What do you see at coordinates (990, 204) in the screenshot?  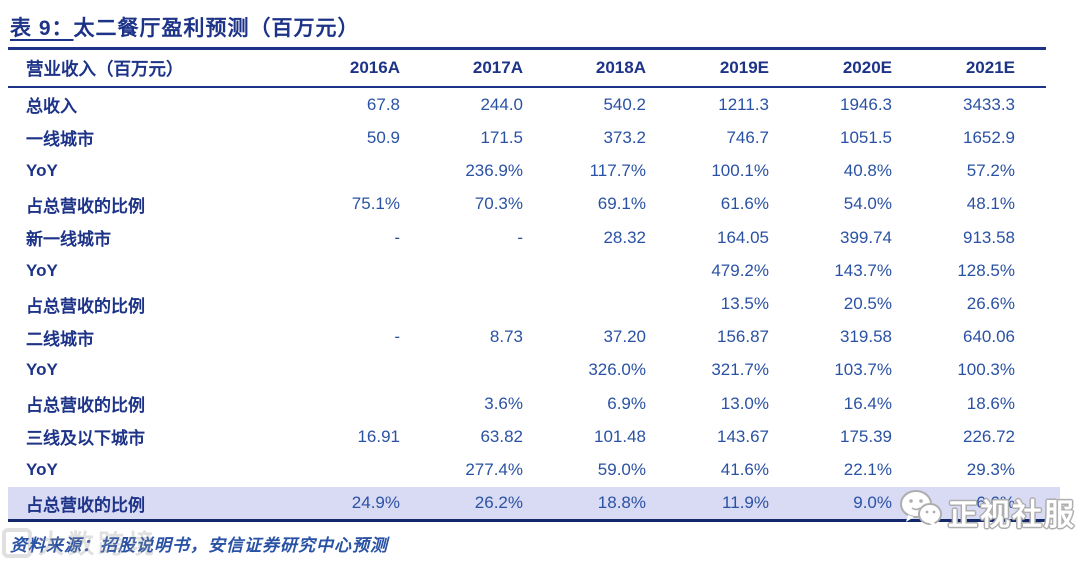 I see `row-value: 48.1%` at bounding box center [990, 204].